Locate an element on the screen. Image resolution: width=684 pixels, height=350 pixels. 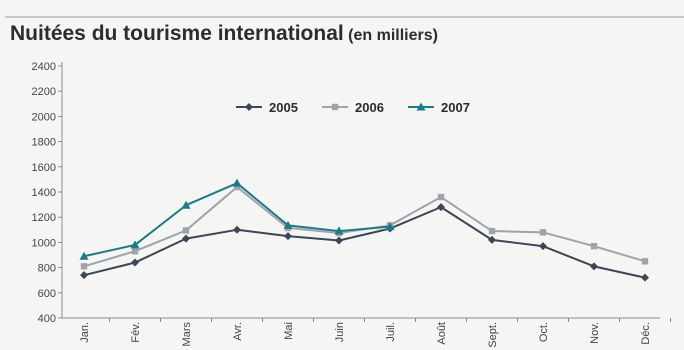
y-tick-label: 800 is located at coordinates (47, 269).